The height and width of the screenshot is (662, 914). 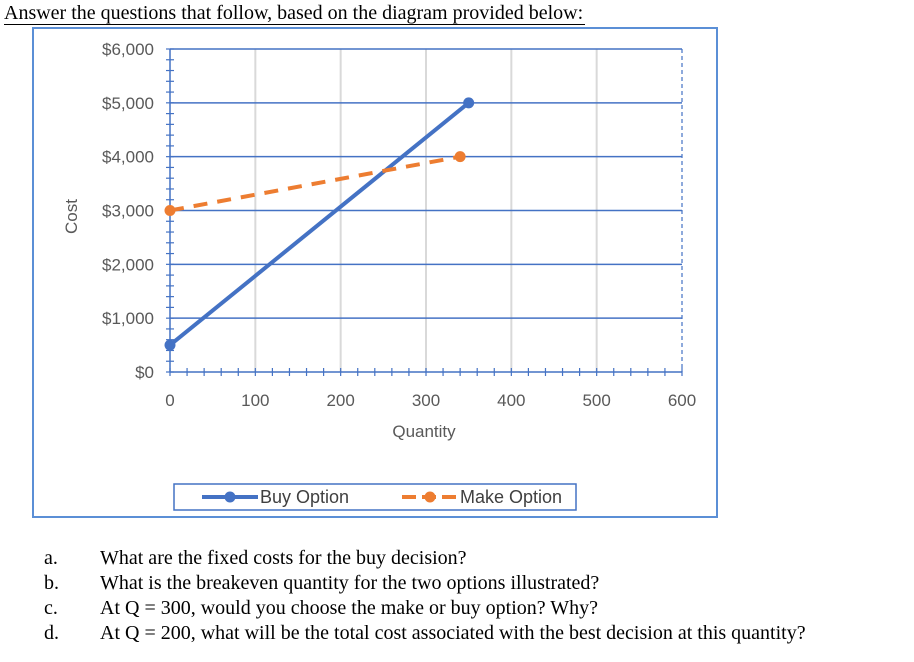 I want to click on question-letter: b., so click(x=51, y=583).